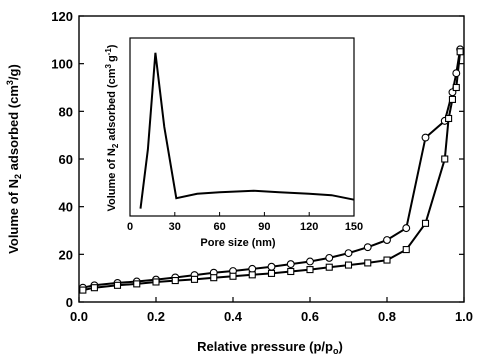  I want to click on x-tick-label: 0.8, so click(387, 316).